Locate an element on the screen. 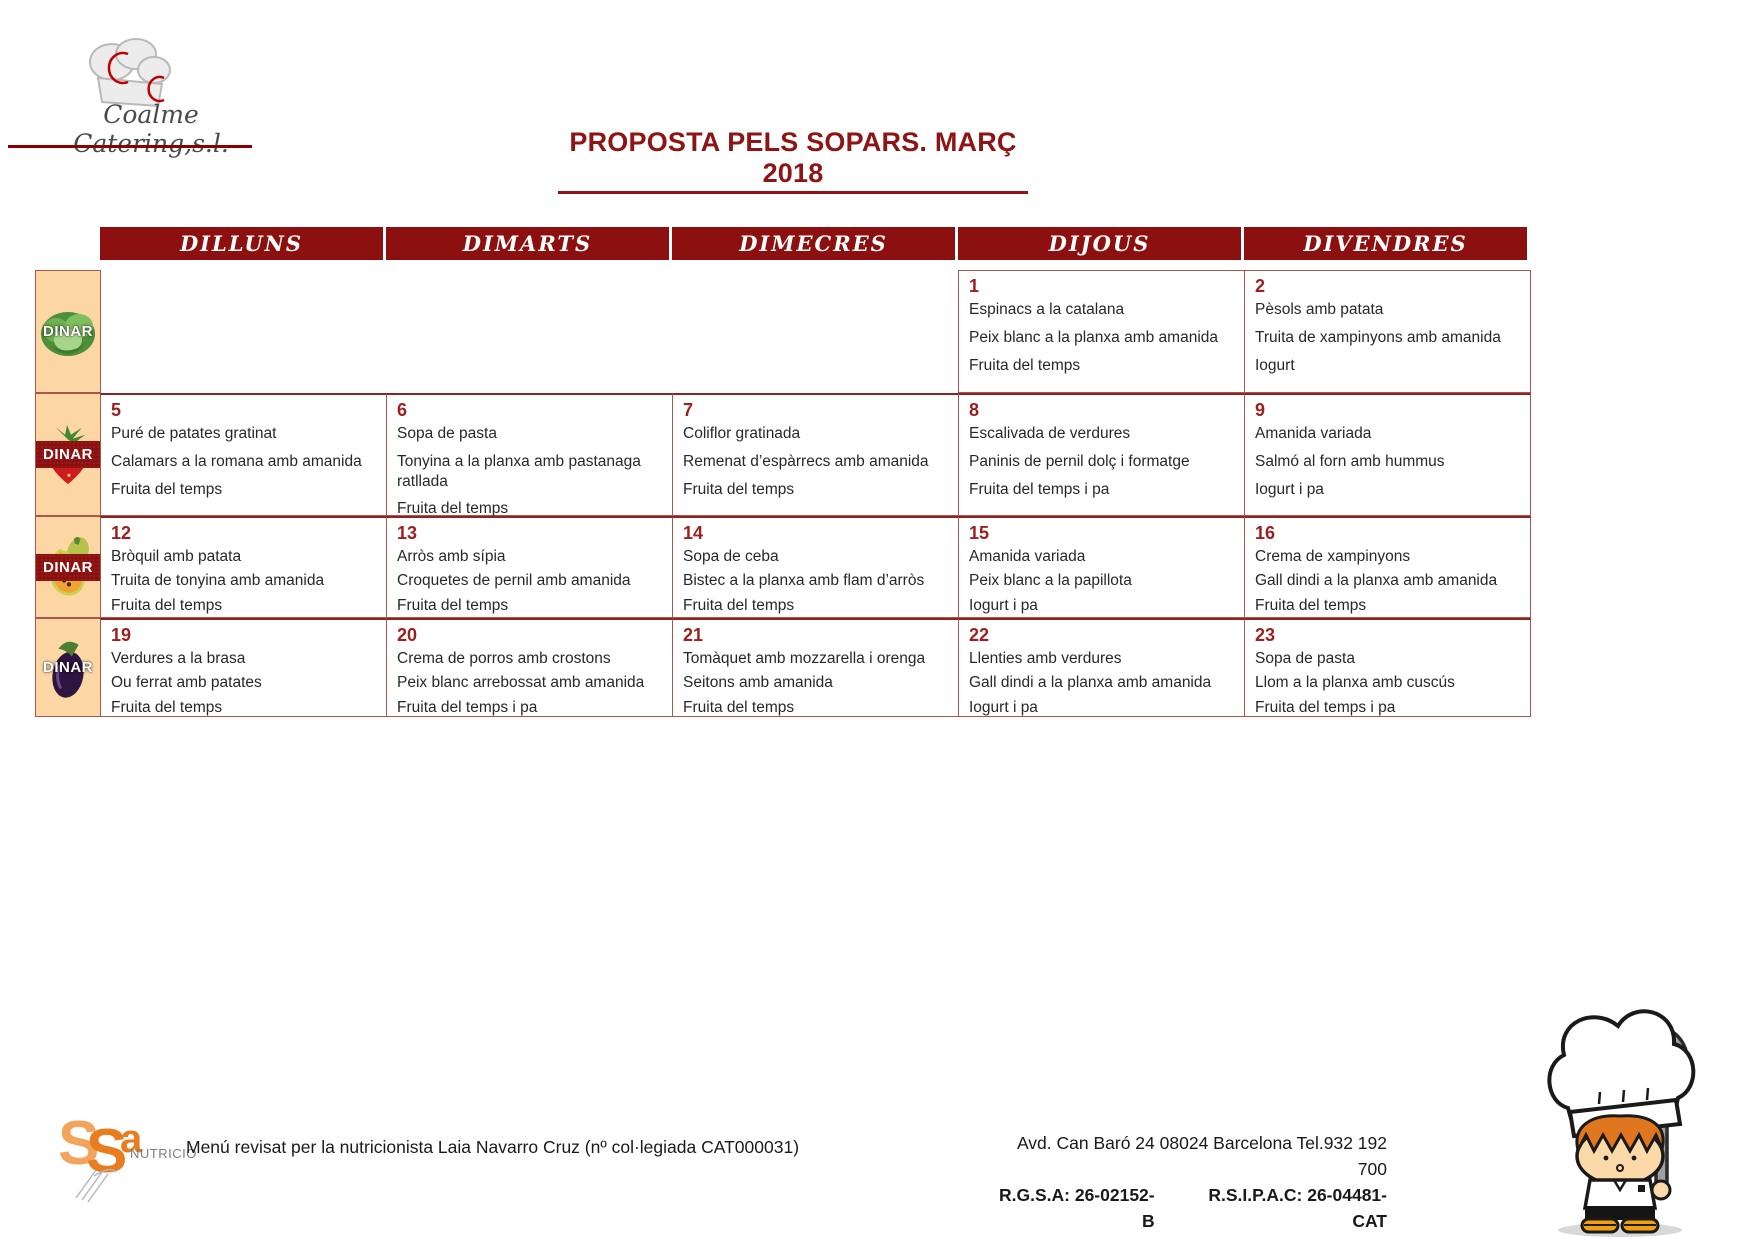 This screenshot has width=1754, height=1240. nutrition-logo-label: NUTRICIÓ is located at coordinates (163, 1153).